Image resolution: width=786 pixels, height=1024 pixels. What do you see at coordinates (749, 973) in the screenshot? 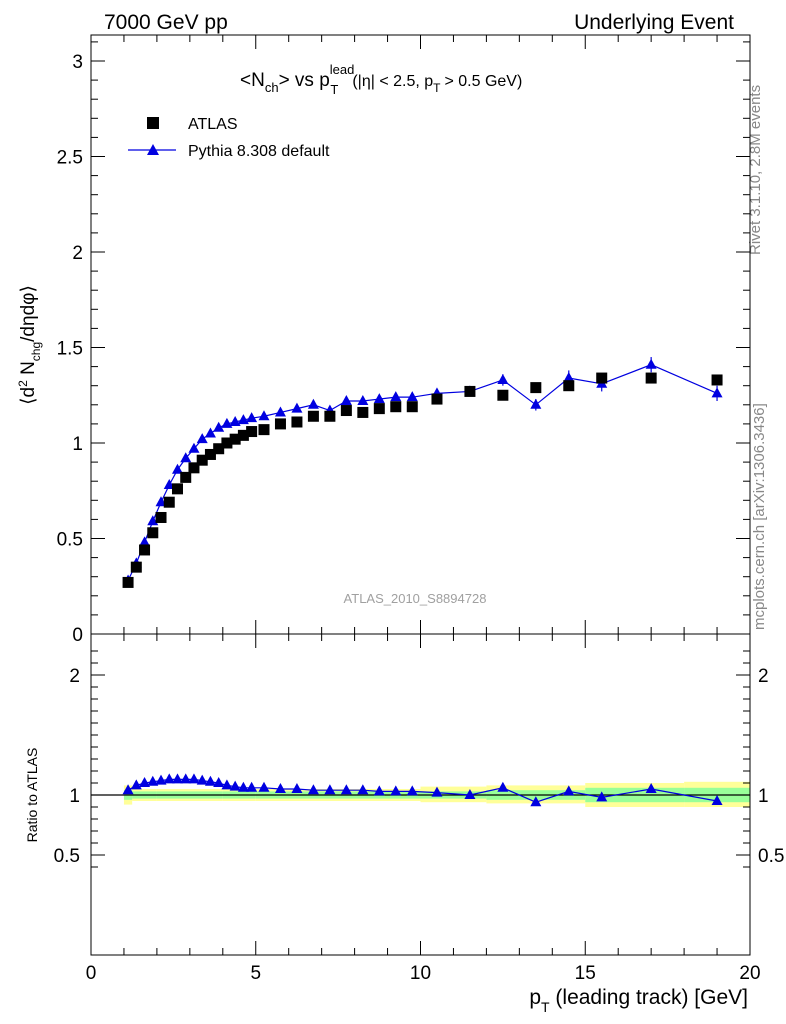
I see `xtick-label: 20` at bounding box center [749, 973].